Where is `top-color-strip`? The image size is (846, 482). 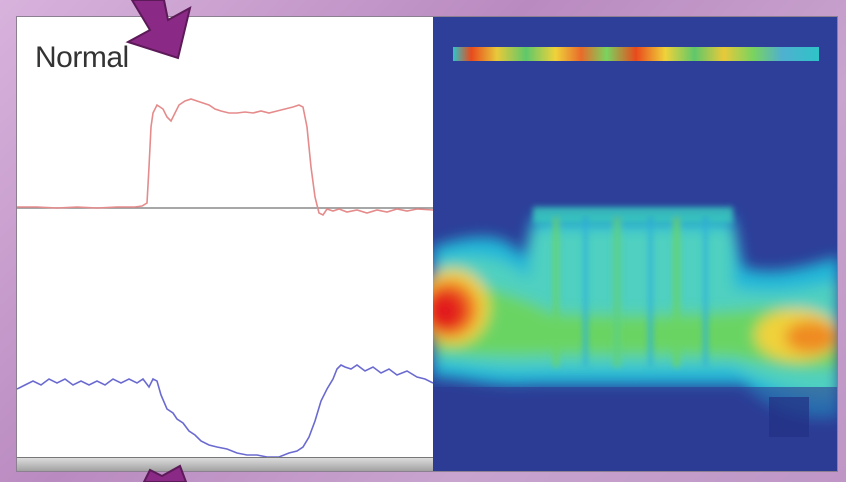 top-color-strip is located at coordinates (636, 54).